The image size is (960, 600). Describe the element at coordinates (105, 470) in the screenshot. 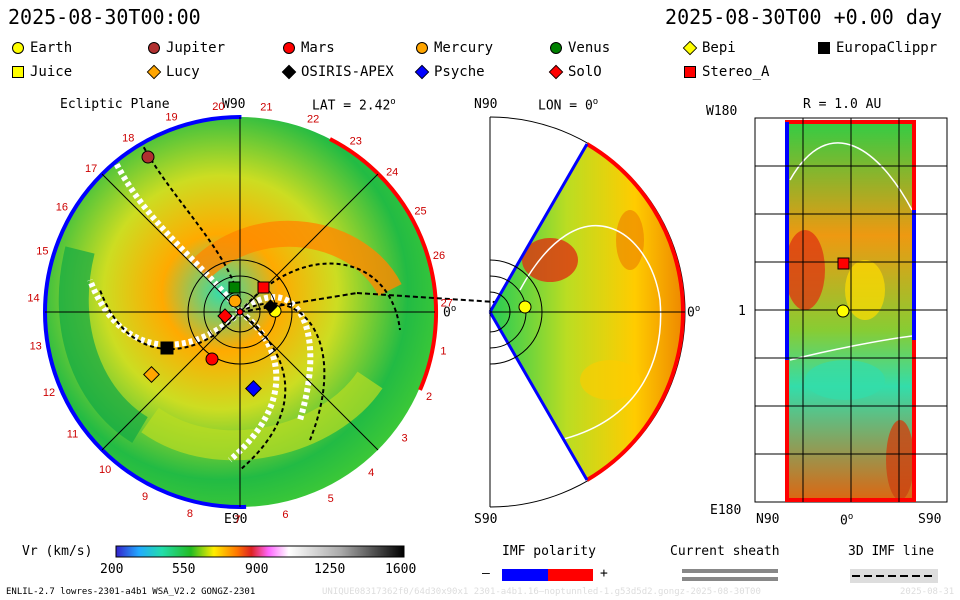

I see `carrington-label: 10` at that location.